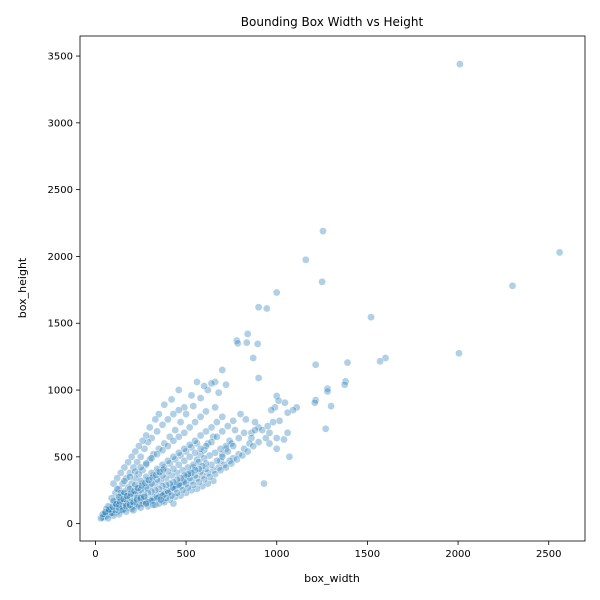 This screenshot has width=600, height=600. Describe the element at coordinates (326, 550) in the screenshot. I see `x-axis: 0 500 1000 1500 2000 2500` at that location.